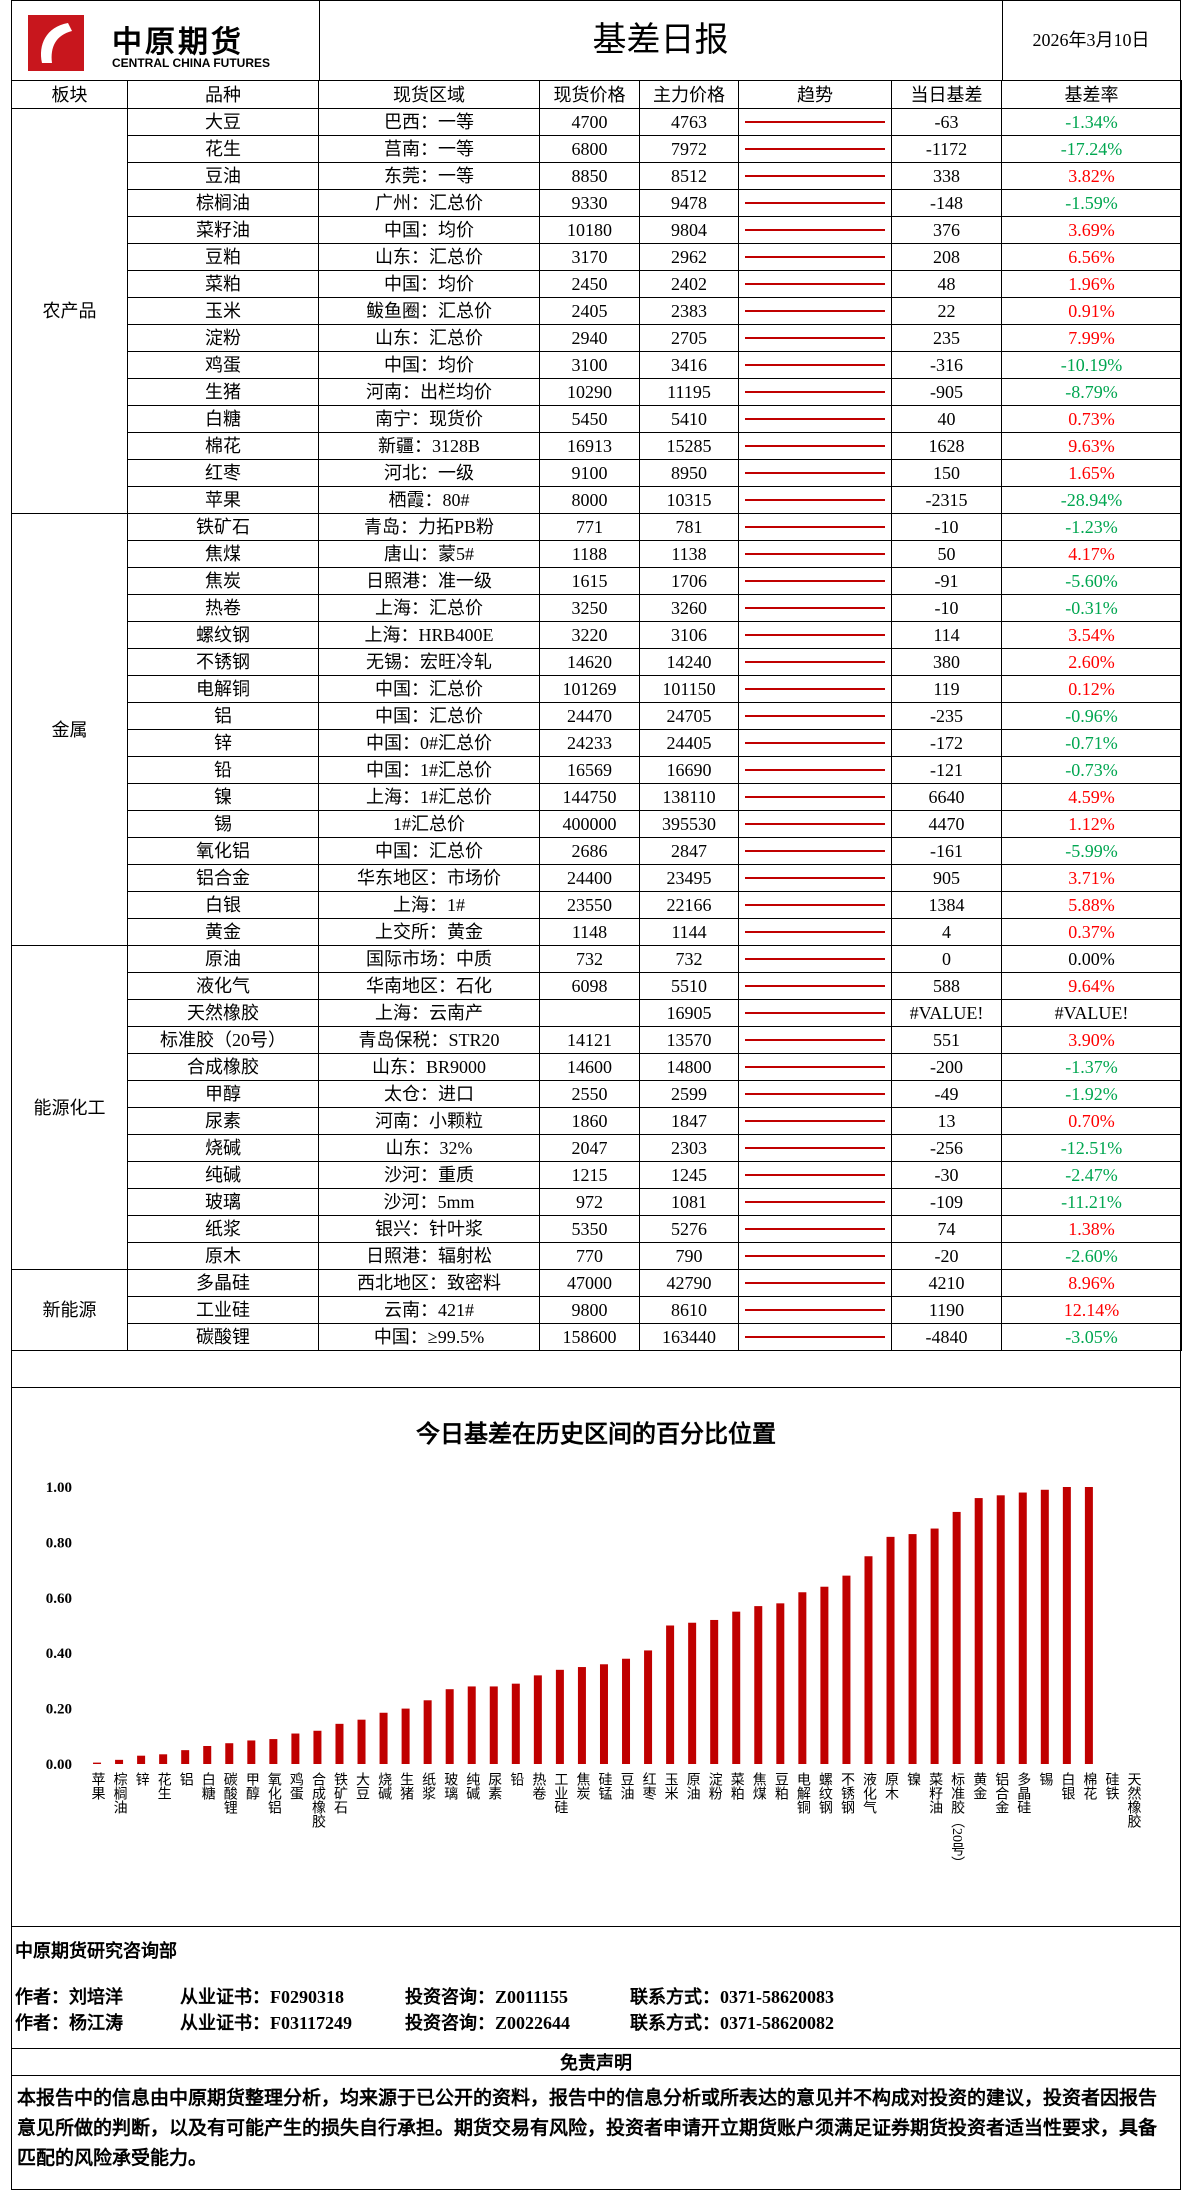 This screenshot has height=2195, width=1192. Describe the element at coordinates (597, 149) in the screenshot. I see `data-row: 花生 莒南：一等 6800 7972 -1172 -17.24%` at that location.